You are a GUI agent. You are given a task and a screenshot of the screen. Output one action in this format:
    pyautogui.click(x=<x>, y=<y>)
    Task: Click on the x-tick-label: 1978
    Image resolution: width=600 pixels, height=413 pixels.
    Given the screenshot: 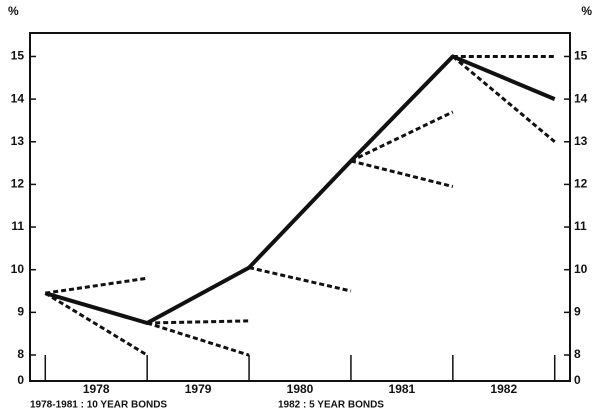 What is the action you would take?
    pyautogui.click(x=96, y=389)
    